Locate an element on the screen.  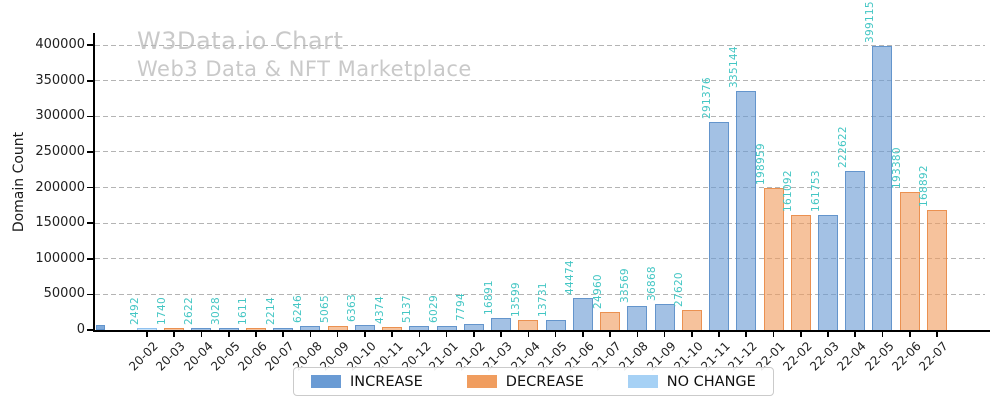
bar-value-label: 222622 is located at coordinates (842, 147).